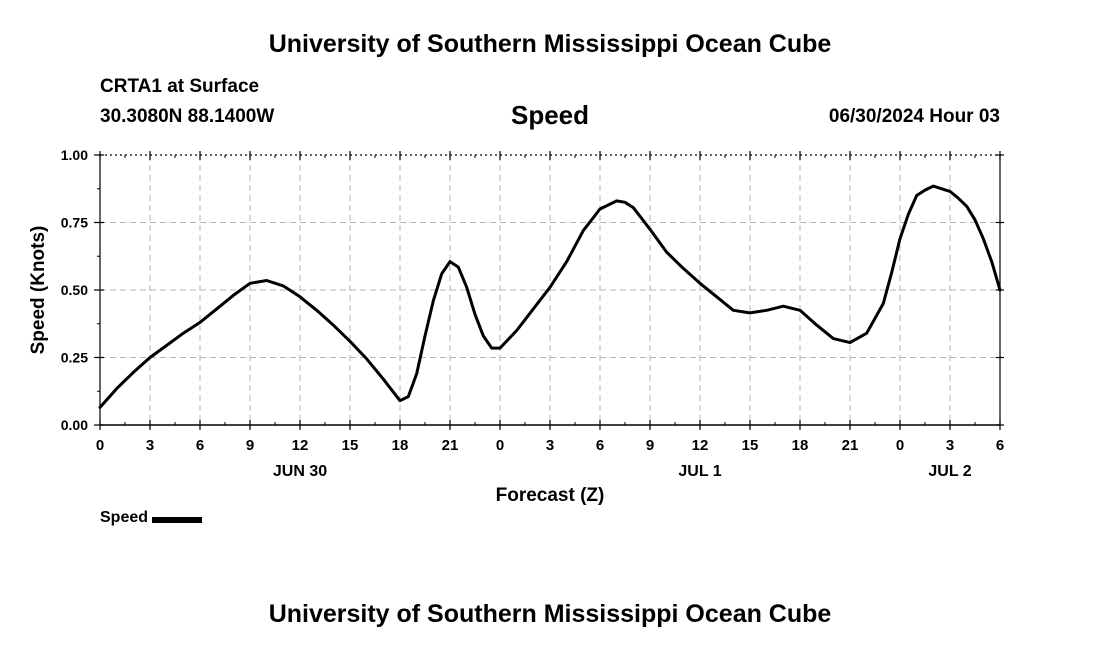 The height and width of the screenshot is (650, 1100). I want to click on y-tick-label: 0.00, so click(74, 425).